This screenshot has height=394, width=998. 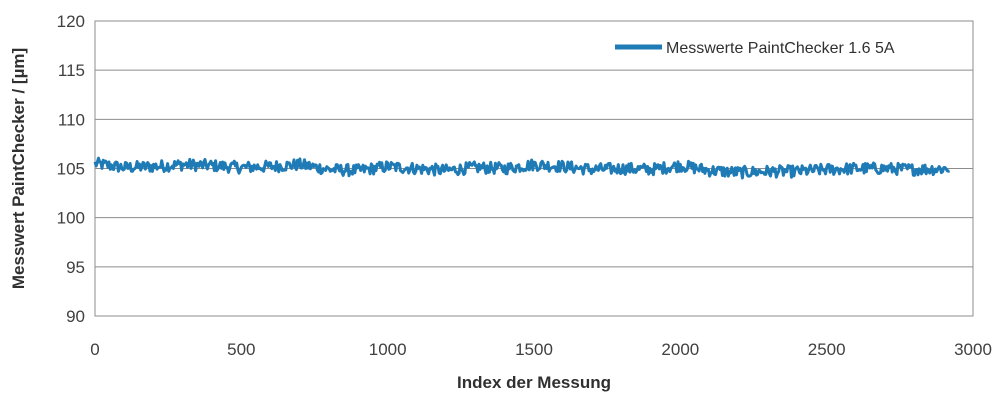 I want to click on series-layer, so click(x=521, y=168).